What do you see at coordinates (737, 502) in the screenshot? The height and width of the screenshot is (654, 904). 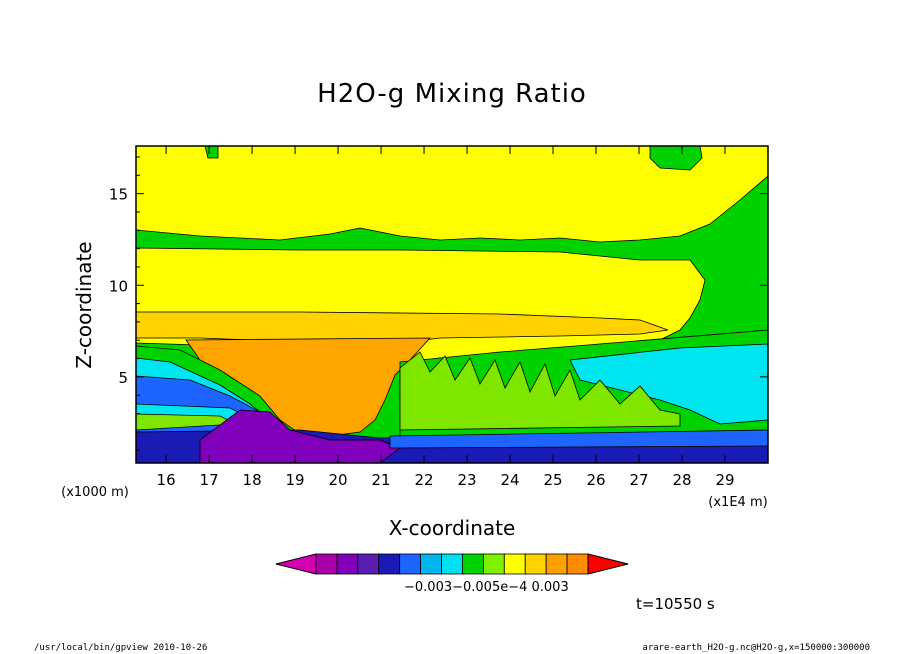 I see `x-unit-label: (x1E4 m)` at bounding box center [737, 502].